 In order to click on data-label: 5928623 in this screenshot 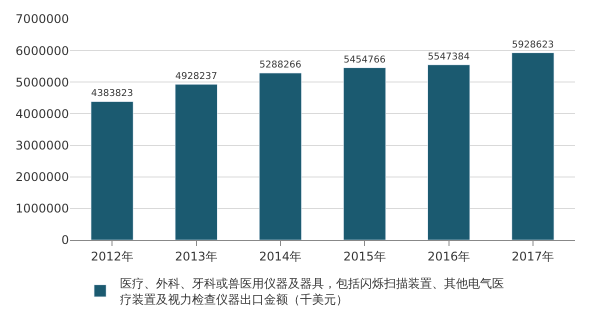, I will do `click(533, 44)`.